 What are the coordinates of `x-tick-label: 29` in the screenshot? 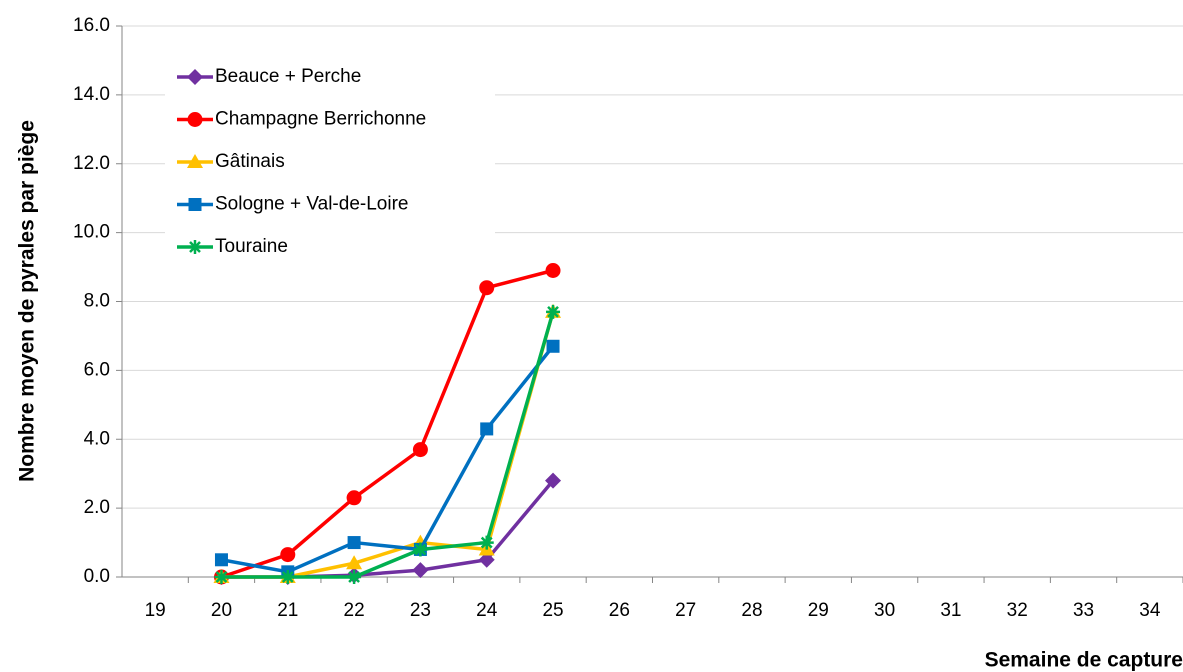 It's located at (818, 610).